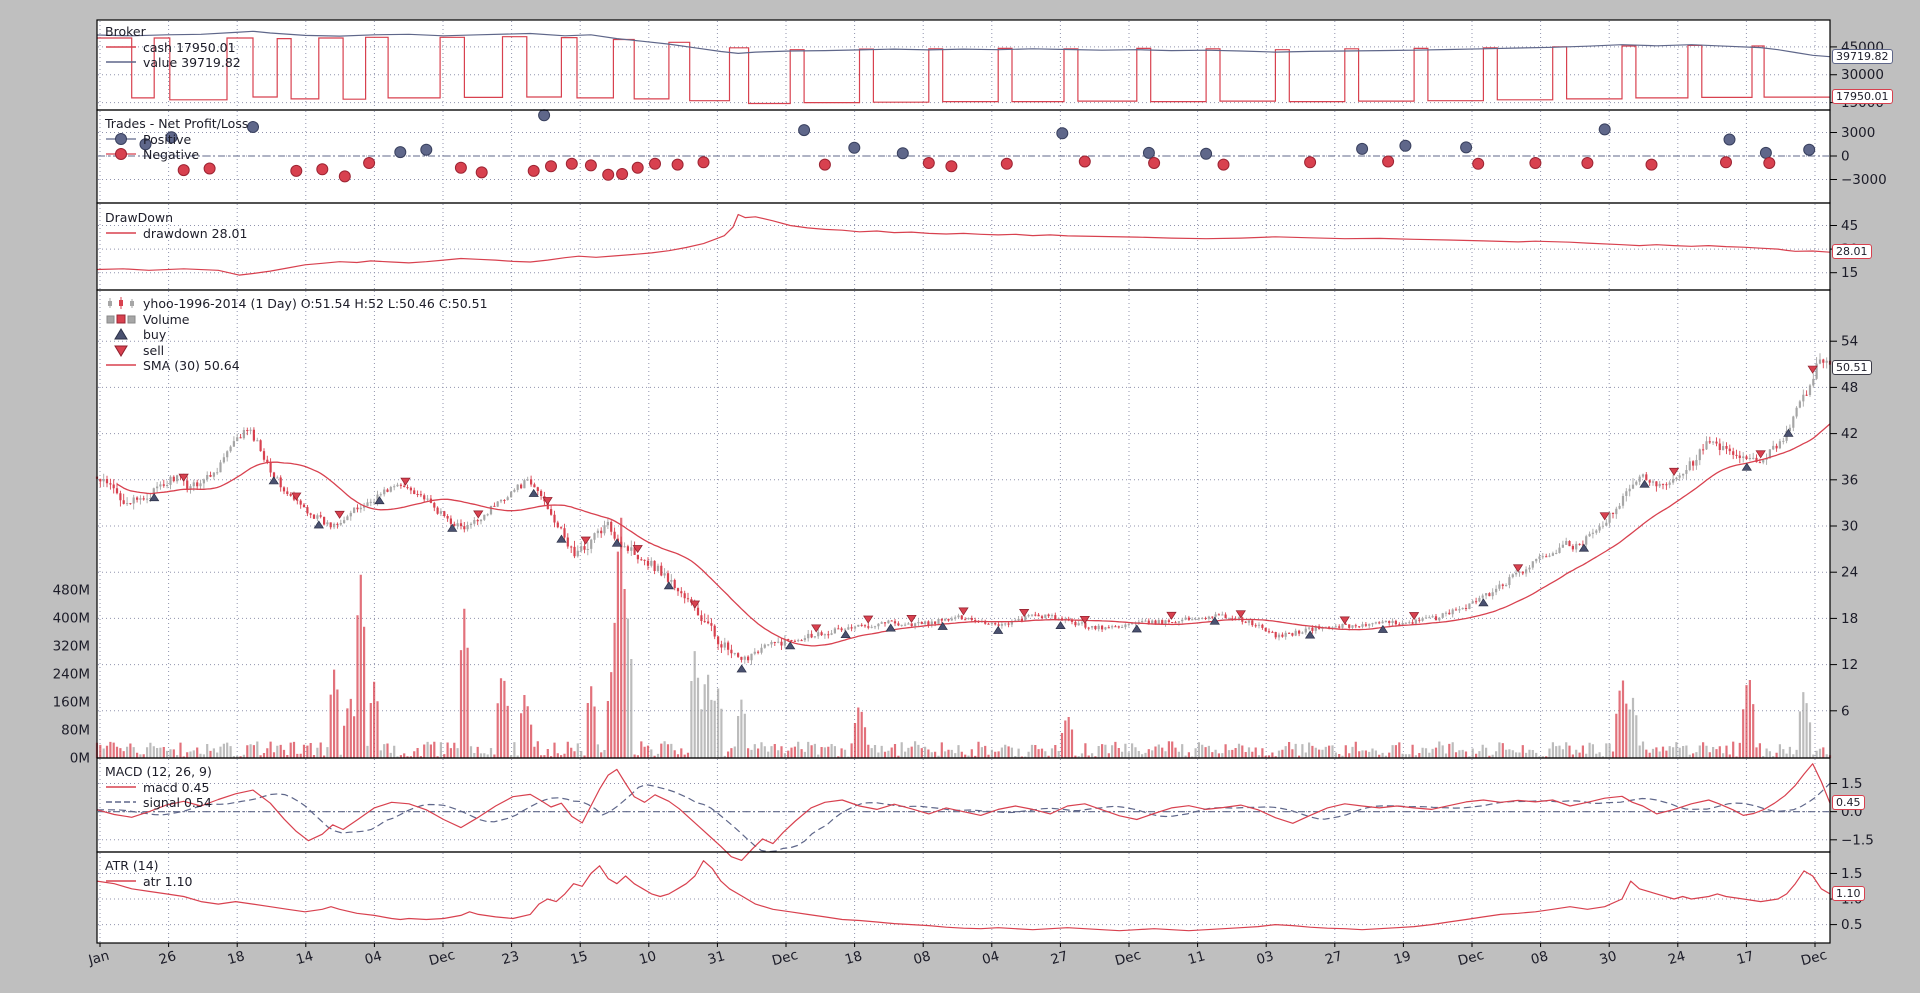 Image resolution: width=1920 pixels, height=993 pixels. What do you see at coordinates (1852, 368) in the screenshot?
I see `last-value-tag: 50.51` at bounding box center [1852, 368].